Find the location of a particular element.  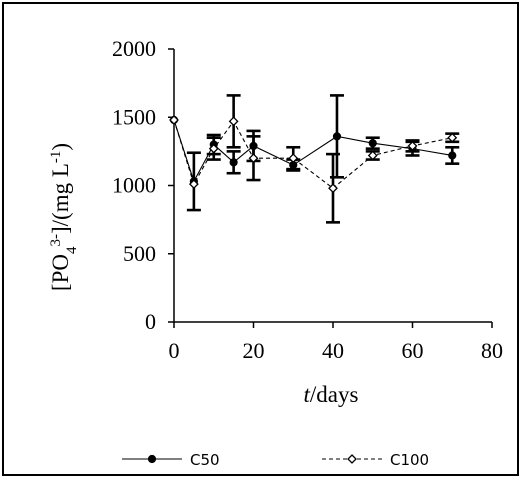

legend-label: C50 is located at coordinates (205, 460).